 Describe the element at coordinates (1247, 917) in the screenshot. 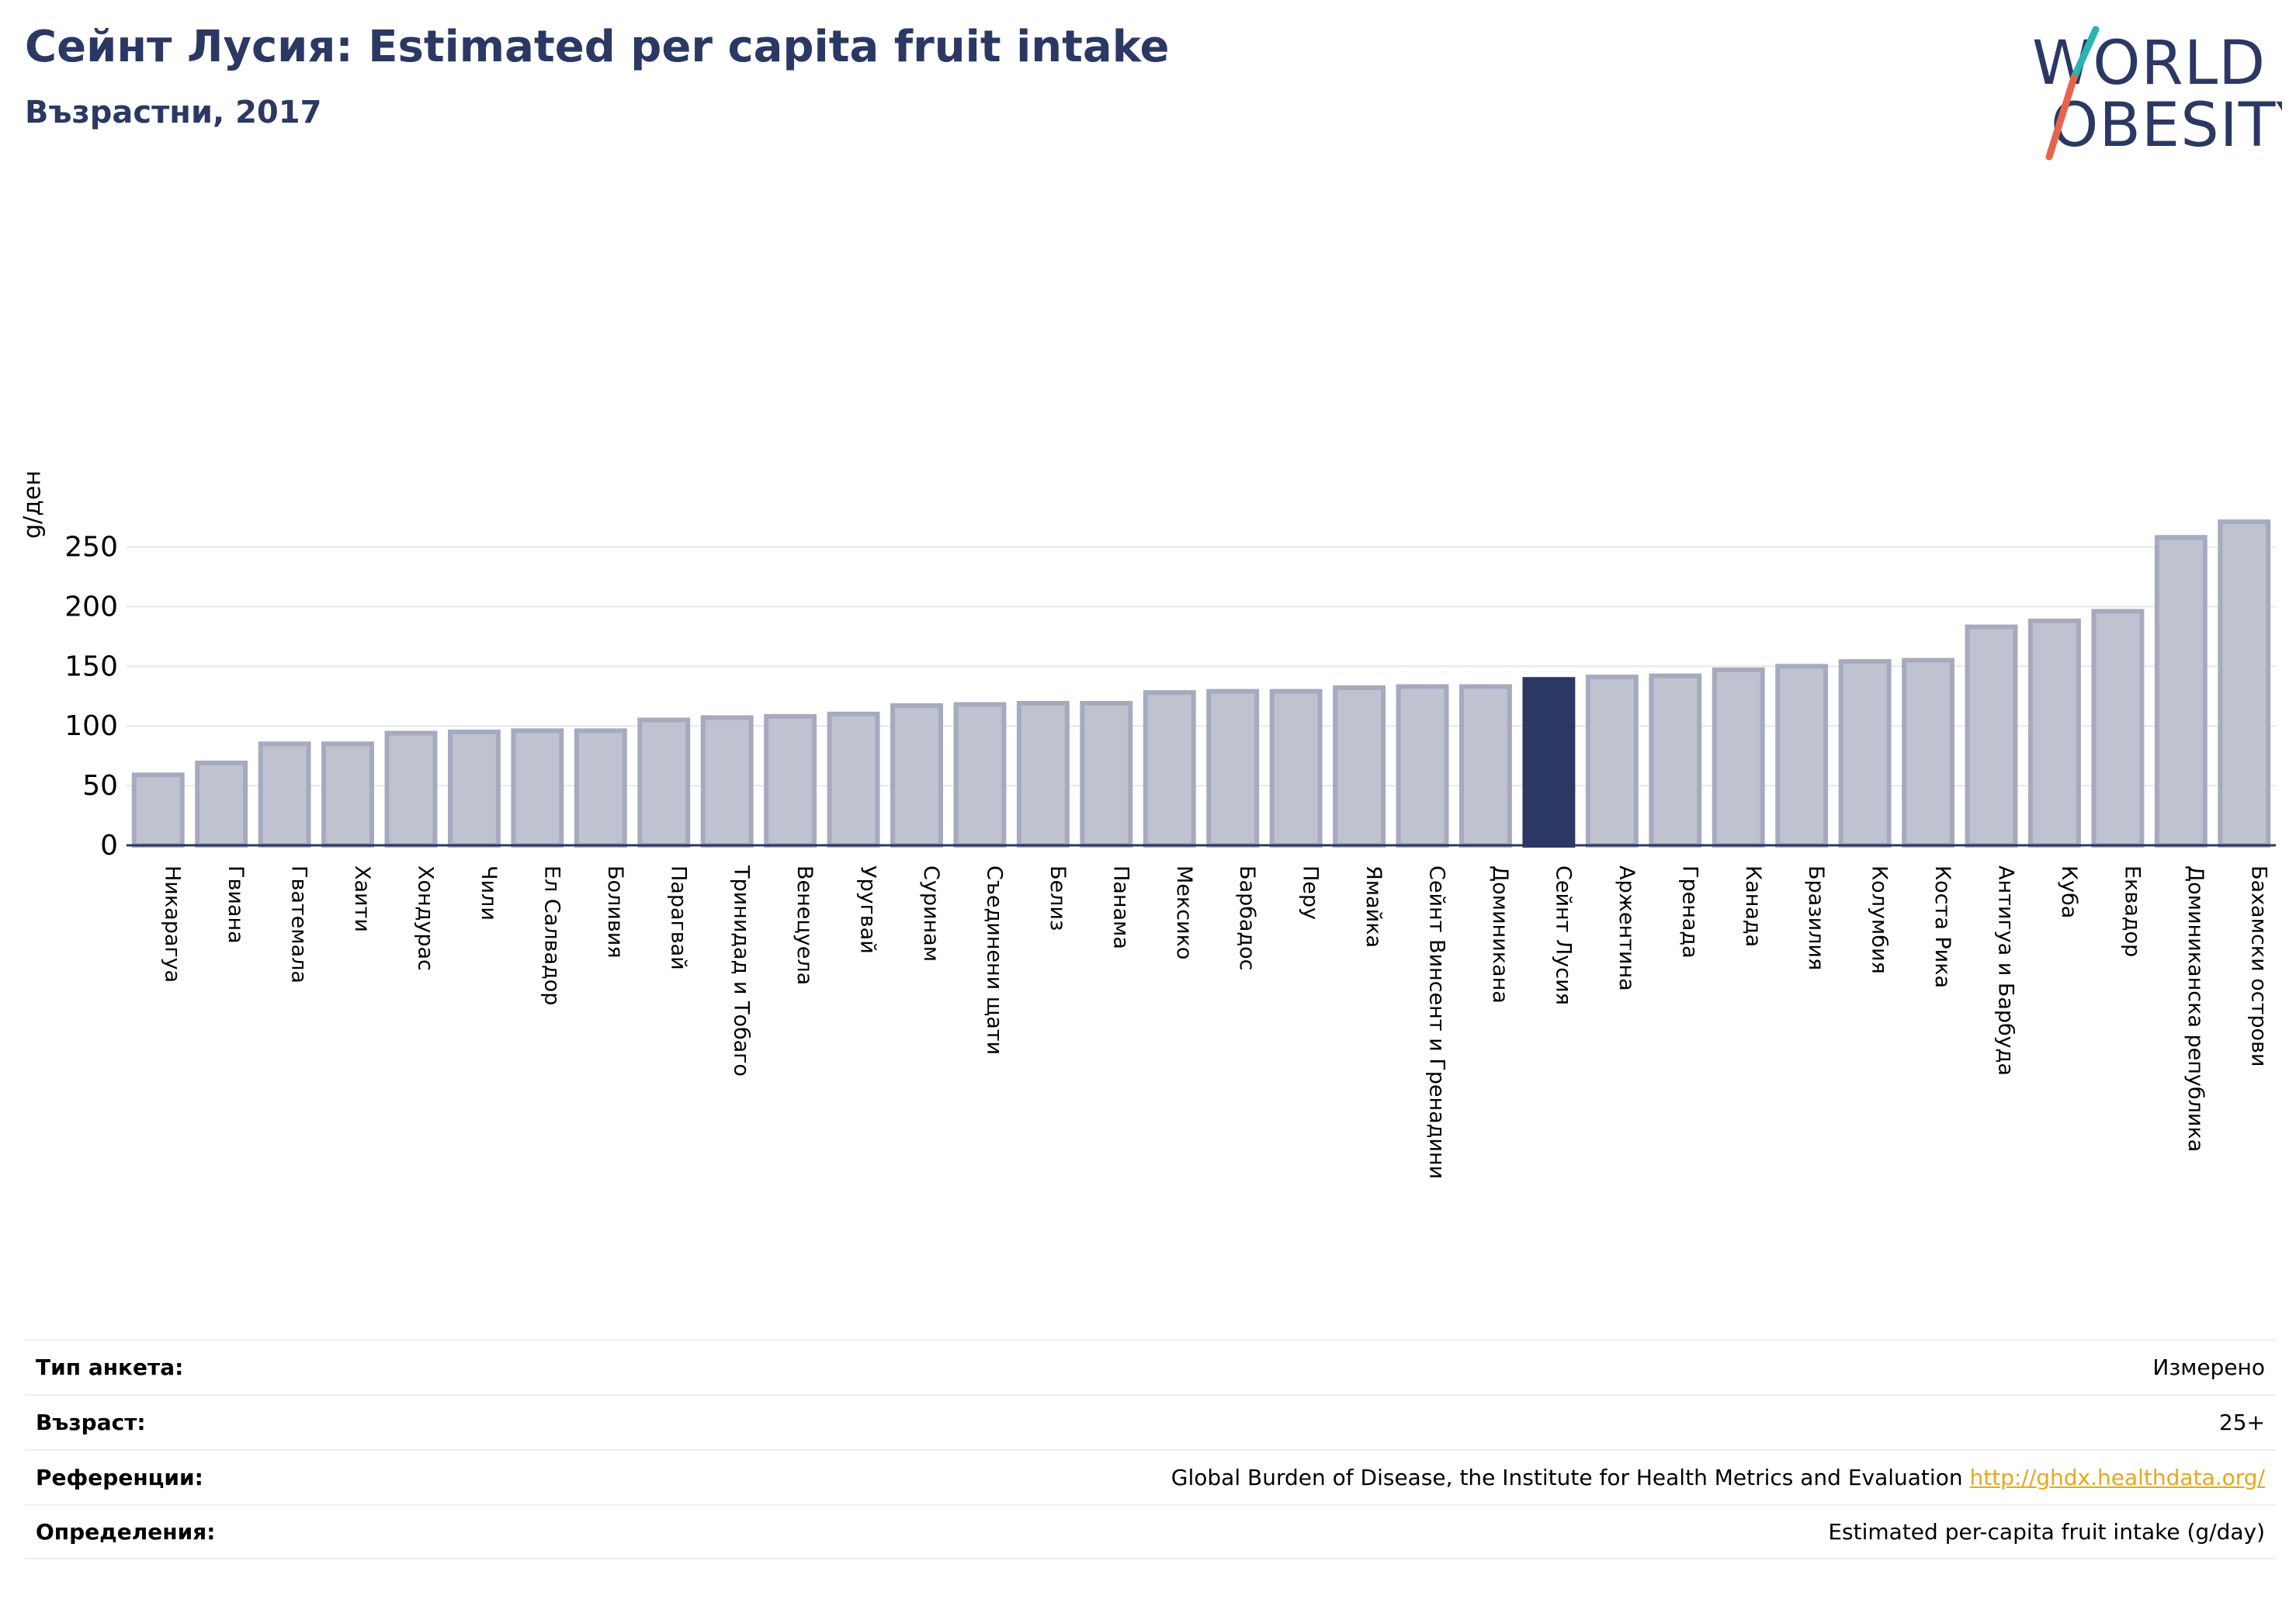

I see `x-tick-label: Барбадос` at that location.